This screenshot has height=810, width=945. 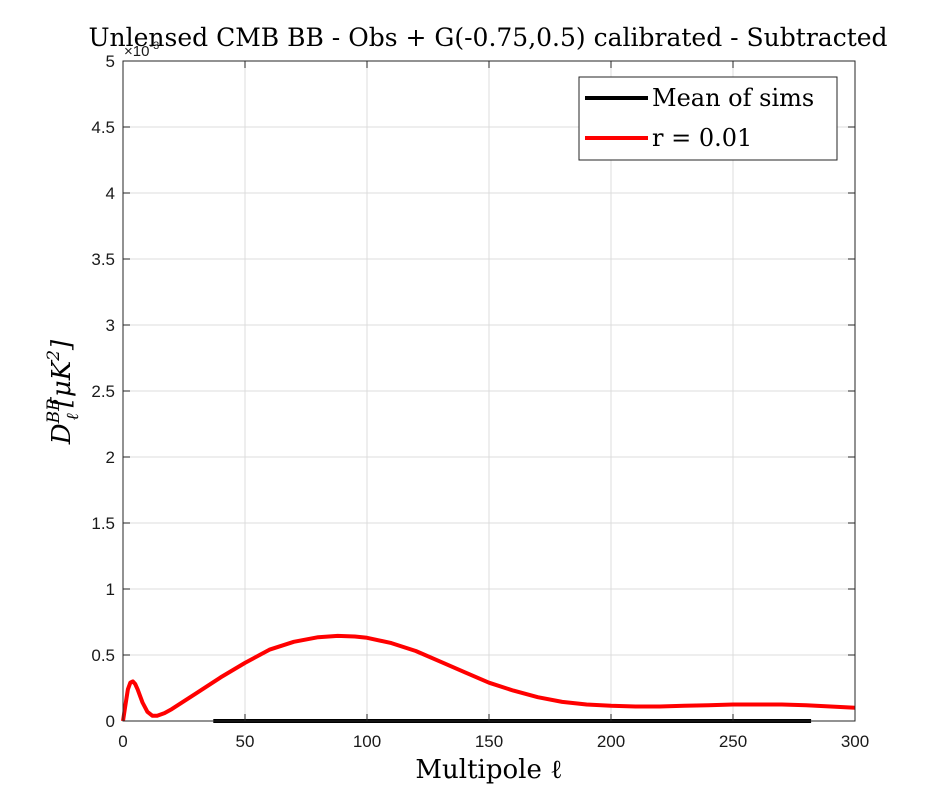 I want to click on y-tick-label: 4, so click(x=110, y=193).